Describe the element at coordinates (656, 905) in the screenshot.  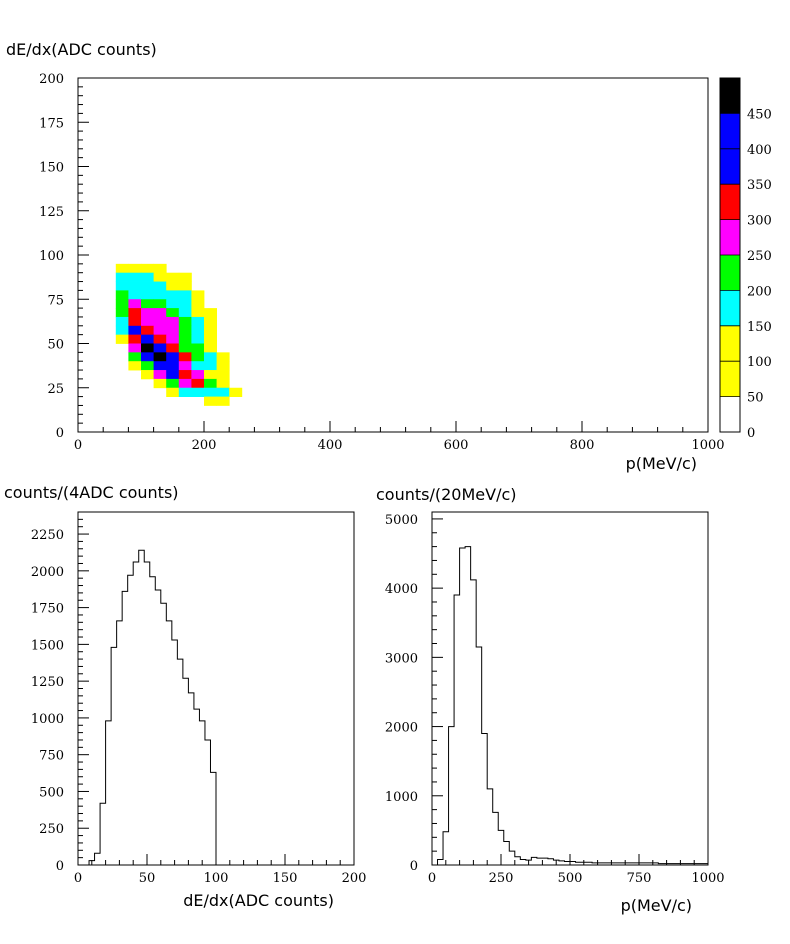
I see `momentum-x-title: p(MeV/c)` at that location.